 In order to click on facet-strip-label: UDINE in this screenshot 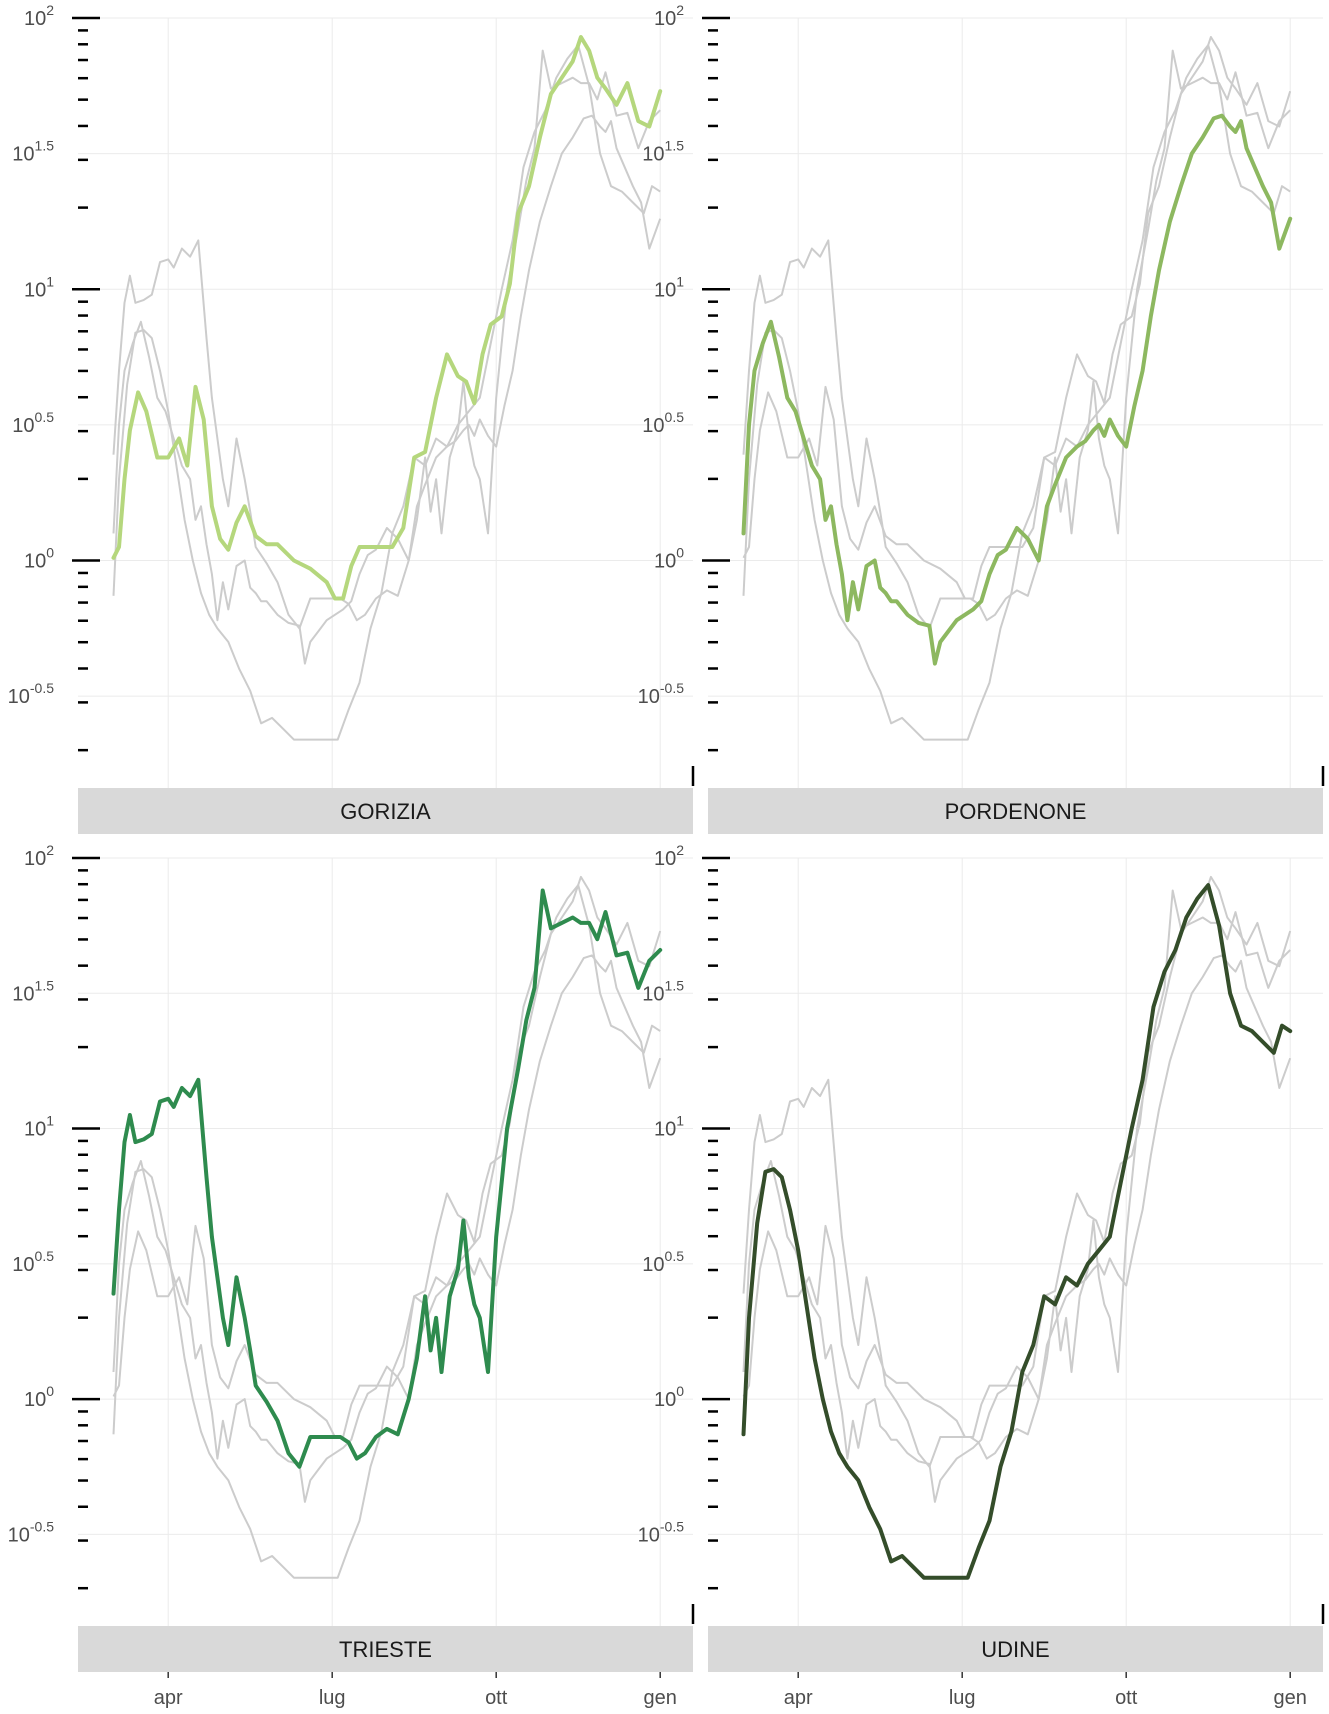, I will do `click(1015, 1649)`.